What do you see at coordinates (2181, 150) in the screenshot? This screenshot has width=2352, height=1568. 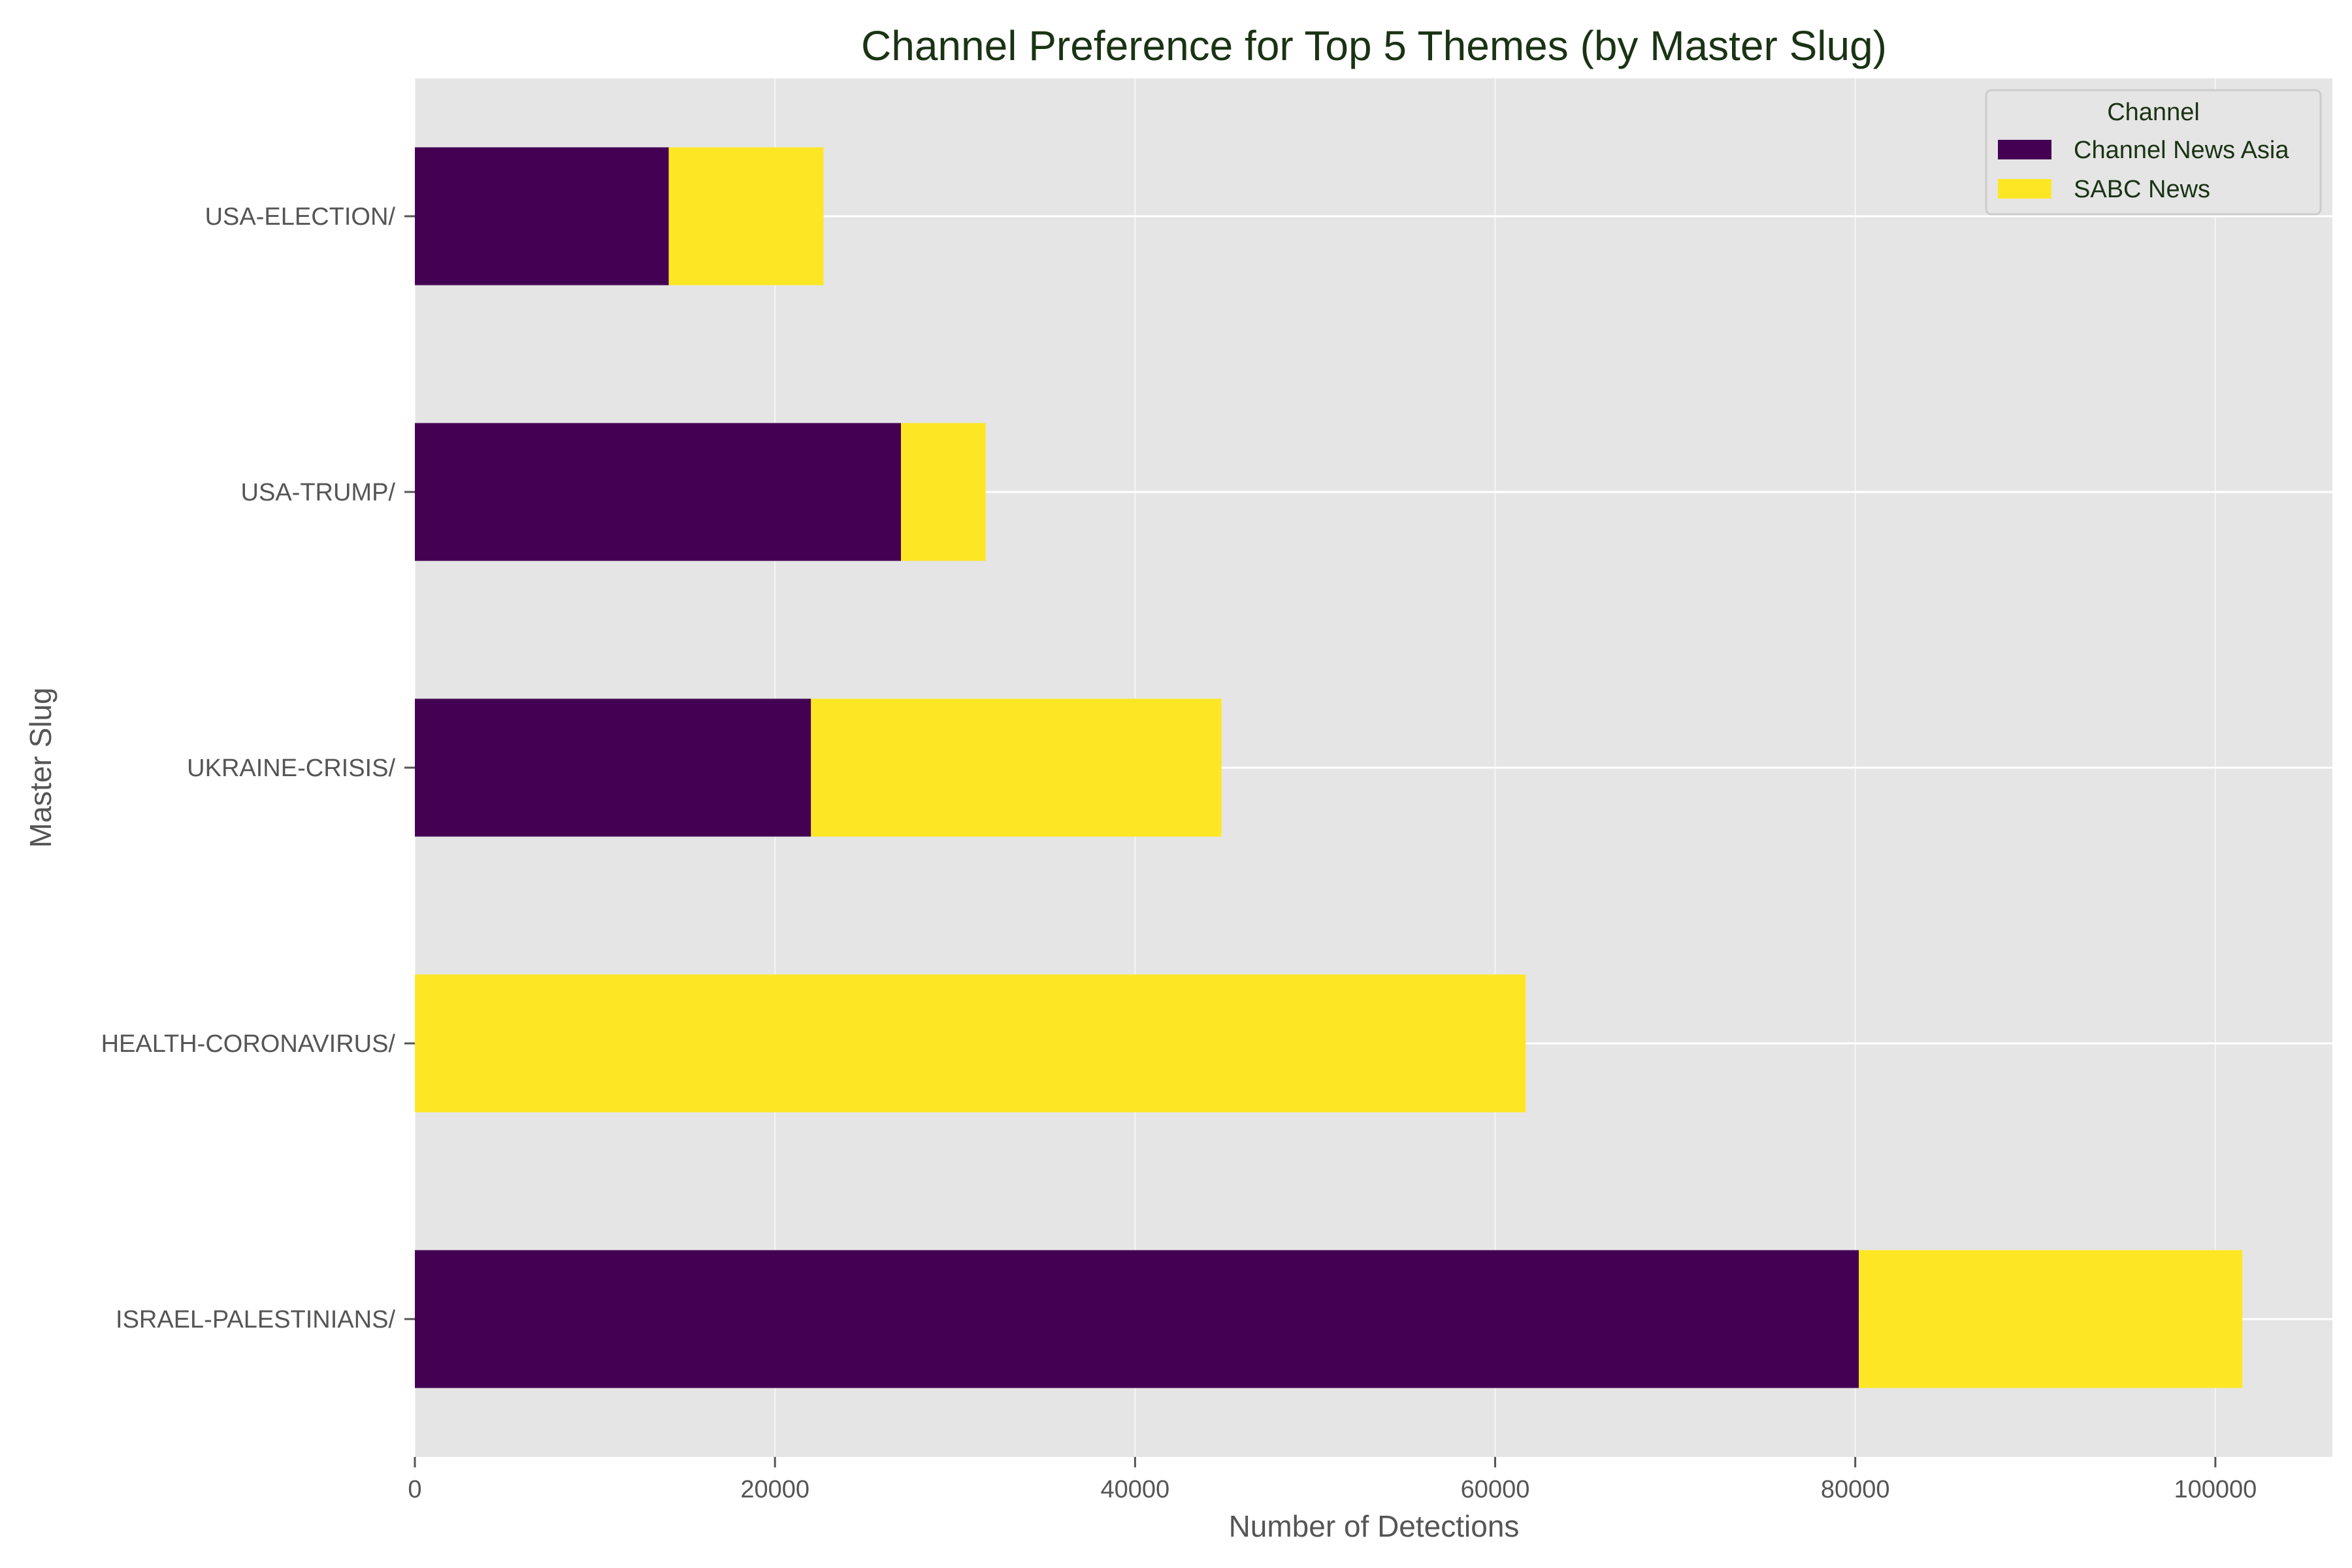 I see `legend-label: Channel News Asia` at bounding box center [2181, 150].